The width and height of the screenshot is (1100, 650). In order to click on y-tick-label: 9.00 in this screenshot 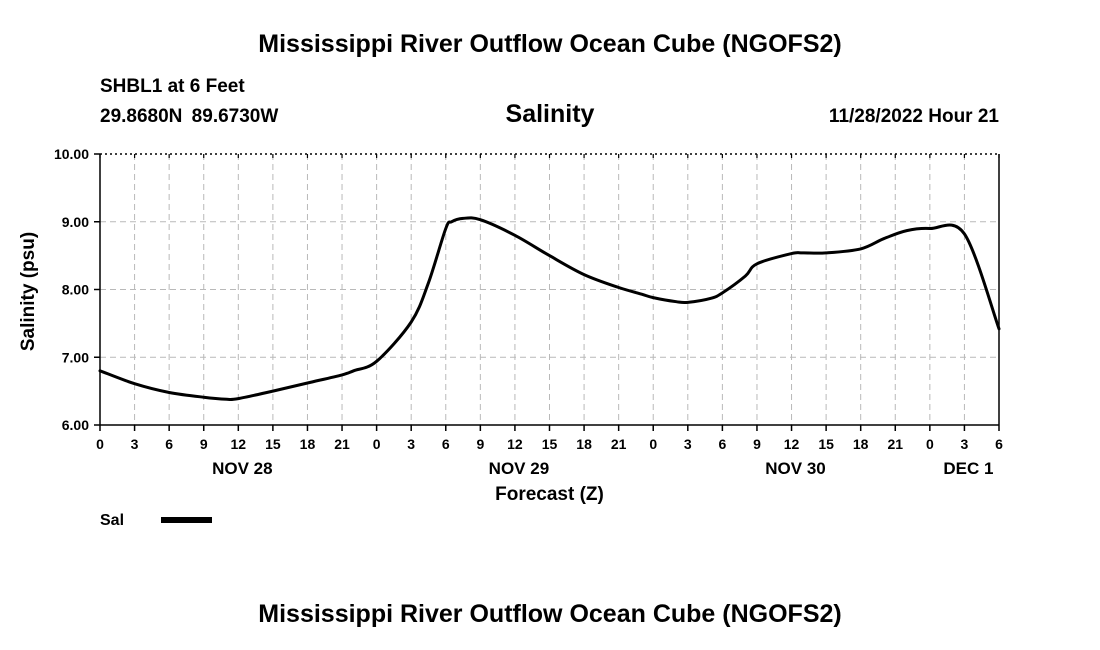, I will do `click(75, 222)`.